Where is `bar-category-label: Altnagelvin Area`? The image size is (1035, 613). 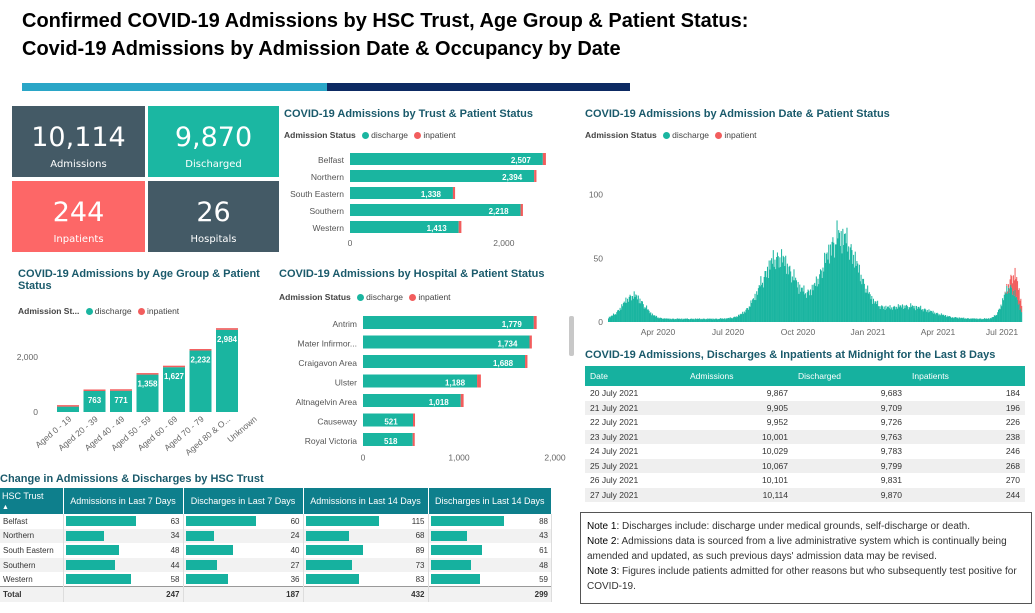 bar-category-label: Altnagelvin Area is located at coordinates (327, 402).